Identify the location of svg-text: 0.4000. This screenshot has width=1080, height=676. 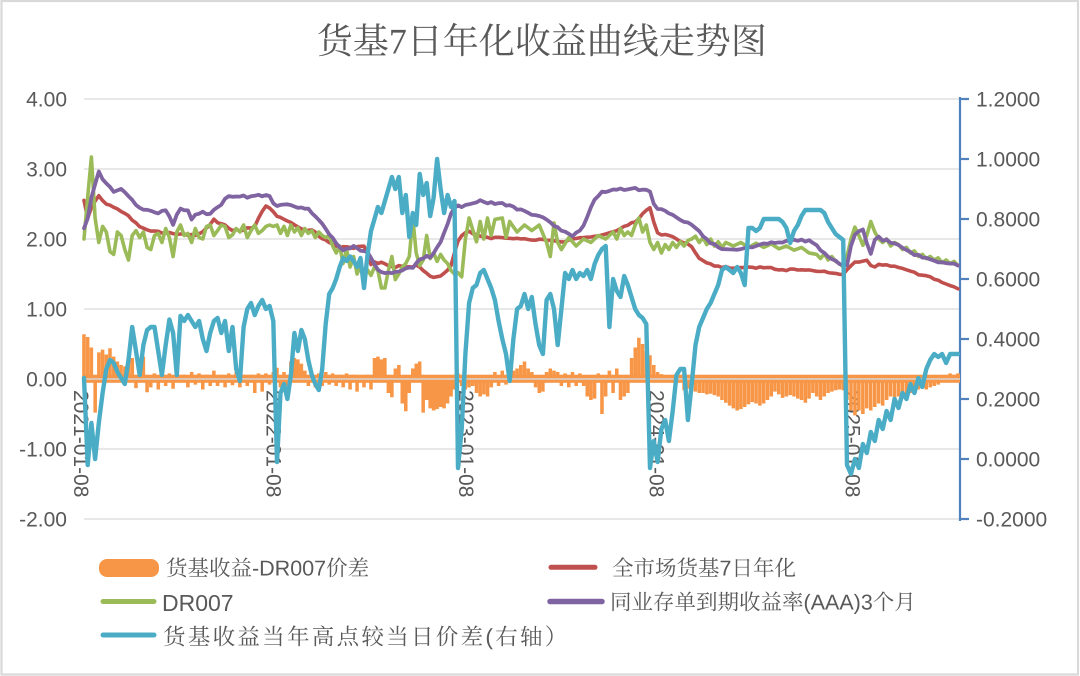
(1008, 340).